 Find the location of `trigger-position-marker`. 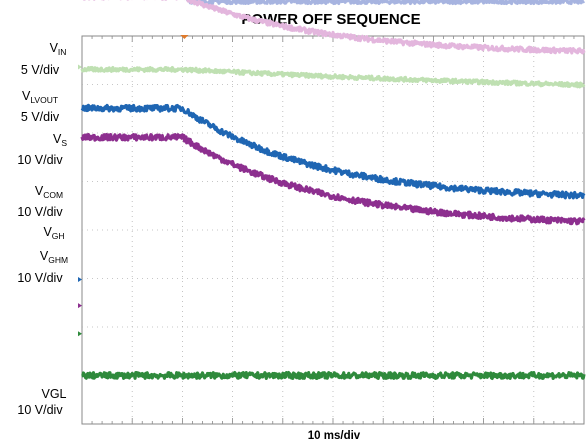

trigger-position-marker is located at coordinates (184, 37).